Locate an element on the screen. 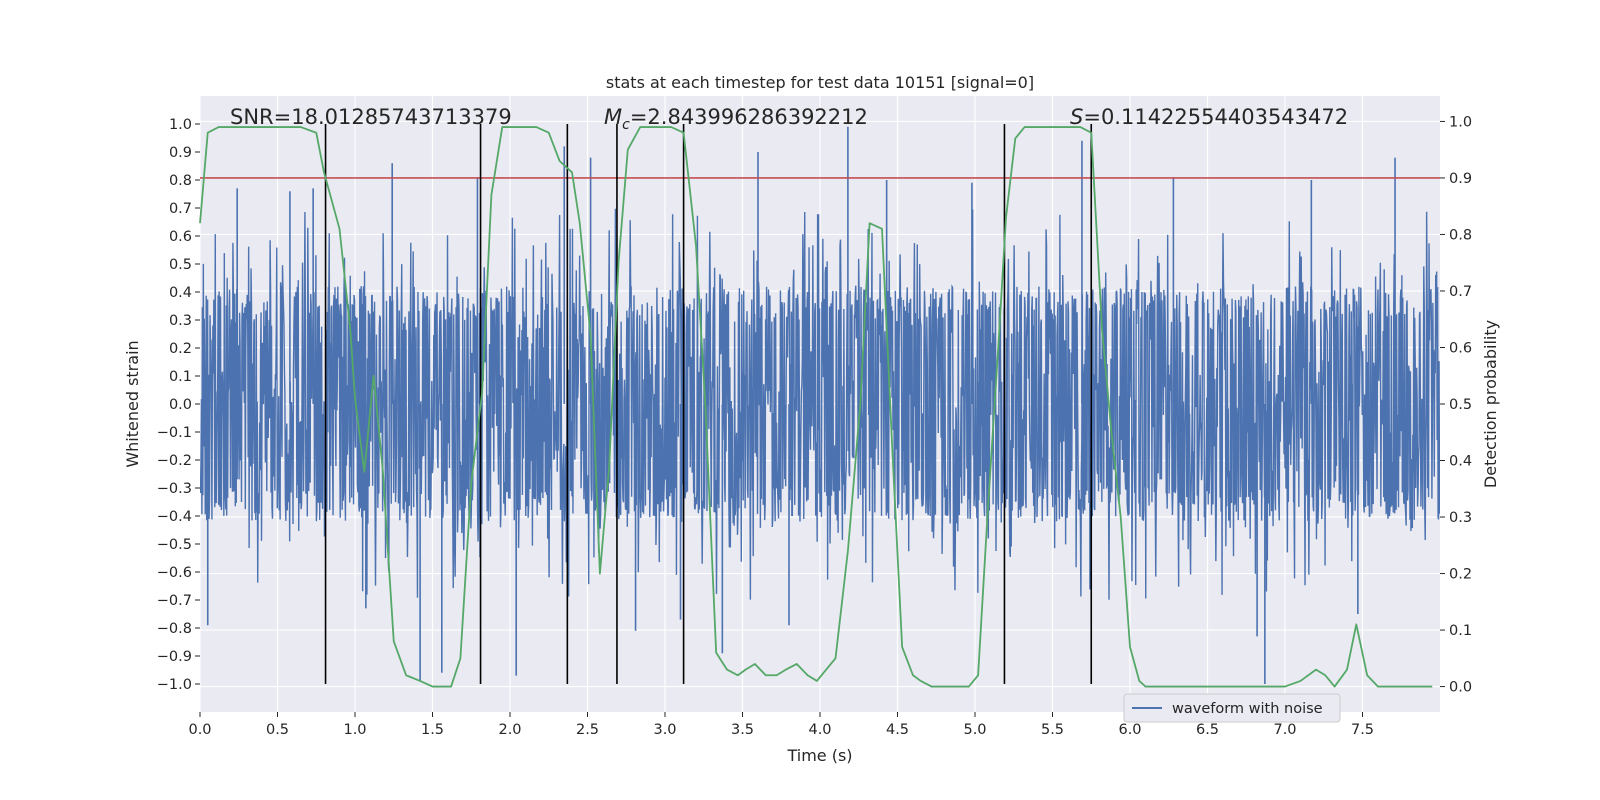 This screenshot has width=1600, height=800. y-tick-label-6: 0.4 is located at coordinates (180, 293).